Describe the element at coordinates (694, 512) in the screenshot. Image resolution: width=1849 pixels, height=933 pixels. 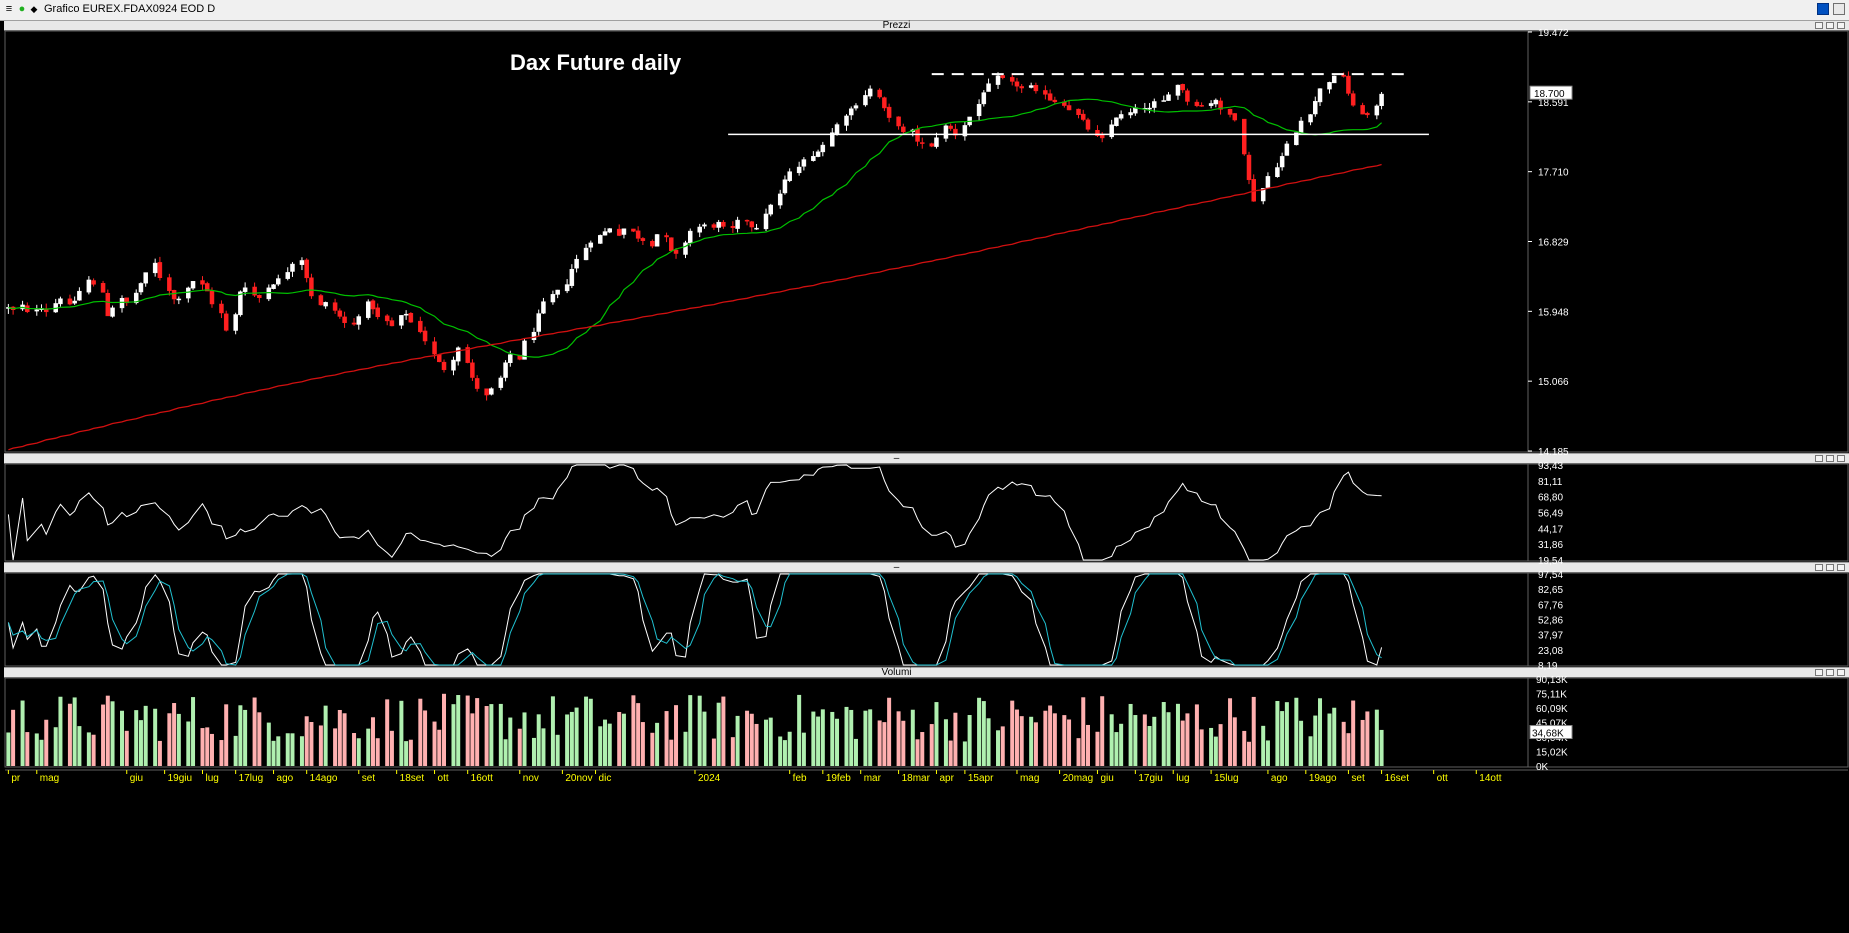
I see `osc1-line` at that location.